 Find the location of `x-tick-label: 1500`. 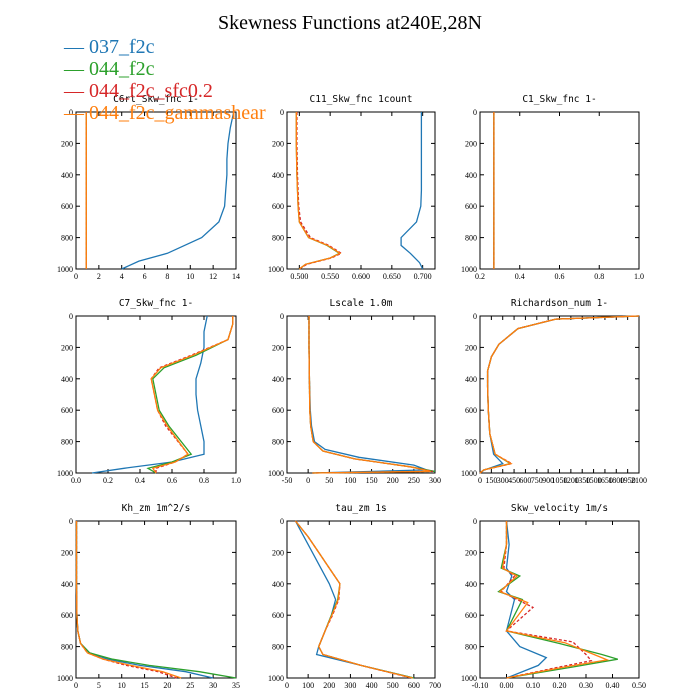

x-tick-label: 1500 is located at coordinates (594, 480).